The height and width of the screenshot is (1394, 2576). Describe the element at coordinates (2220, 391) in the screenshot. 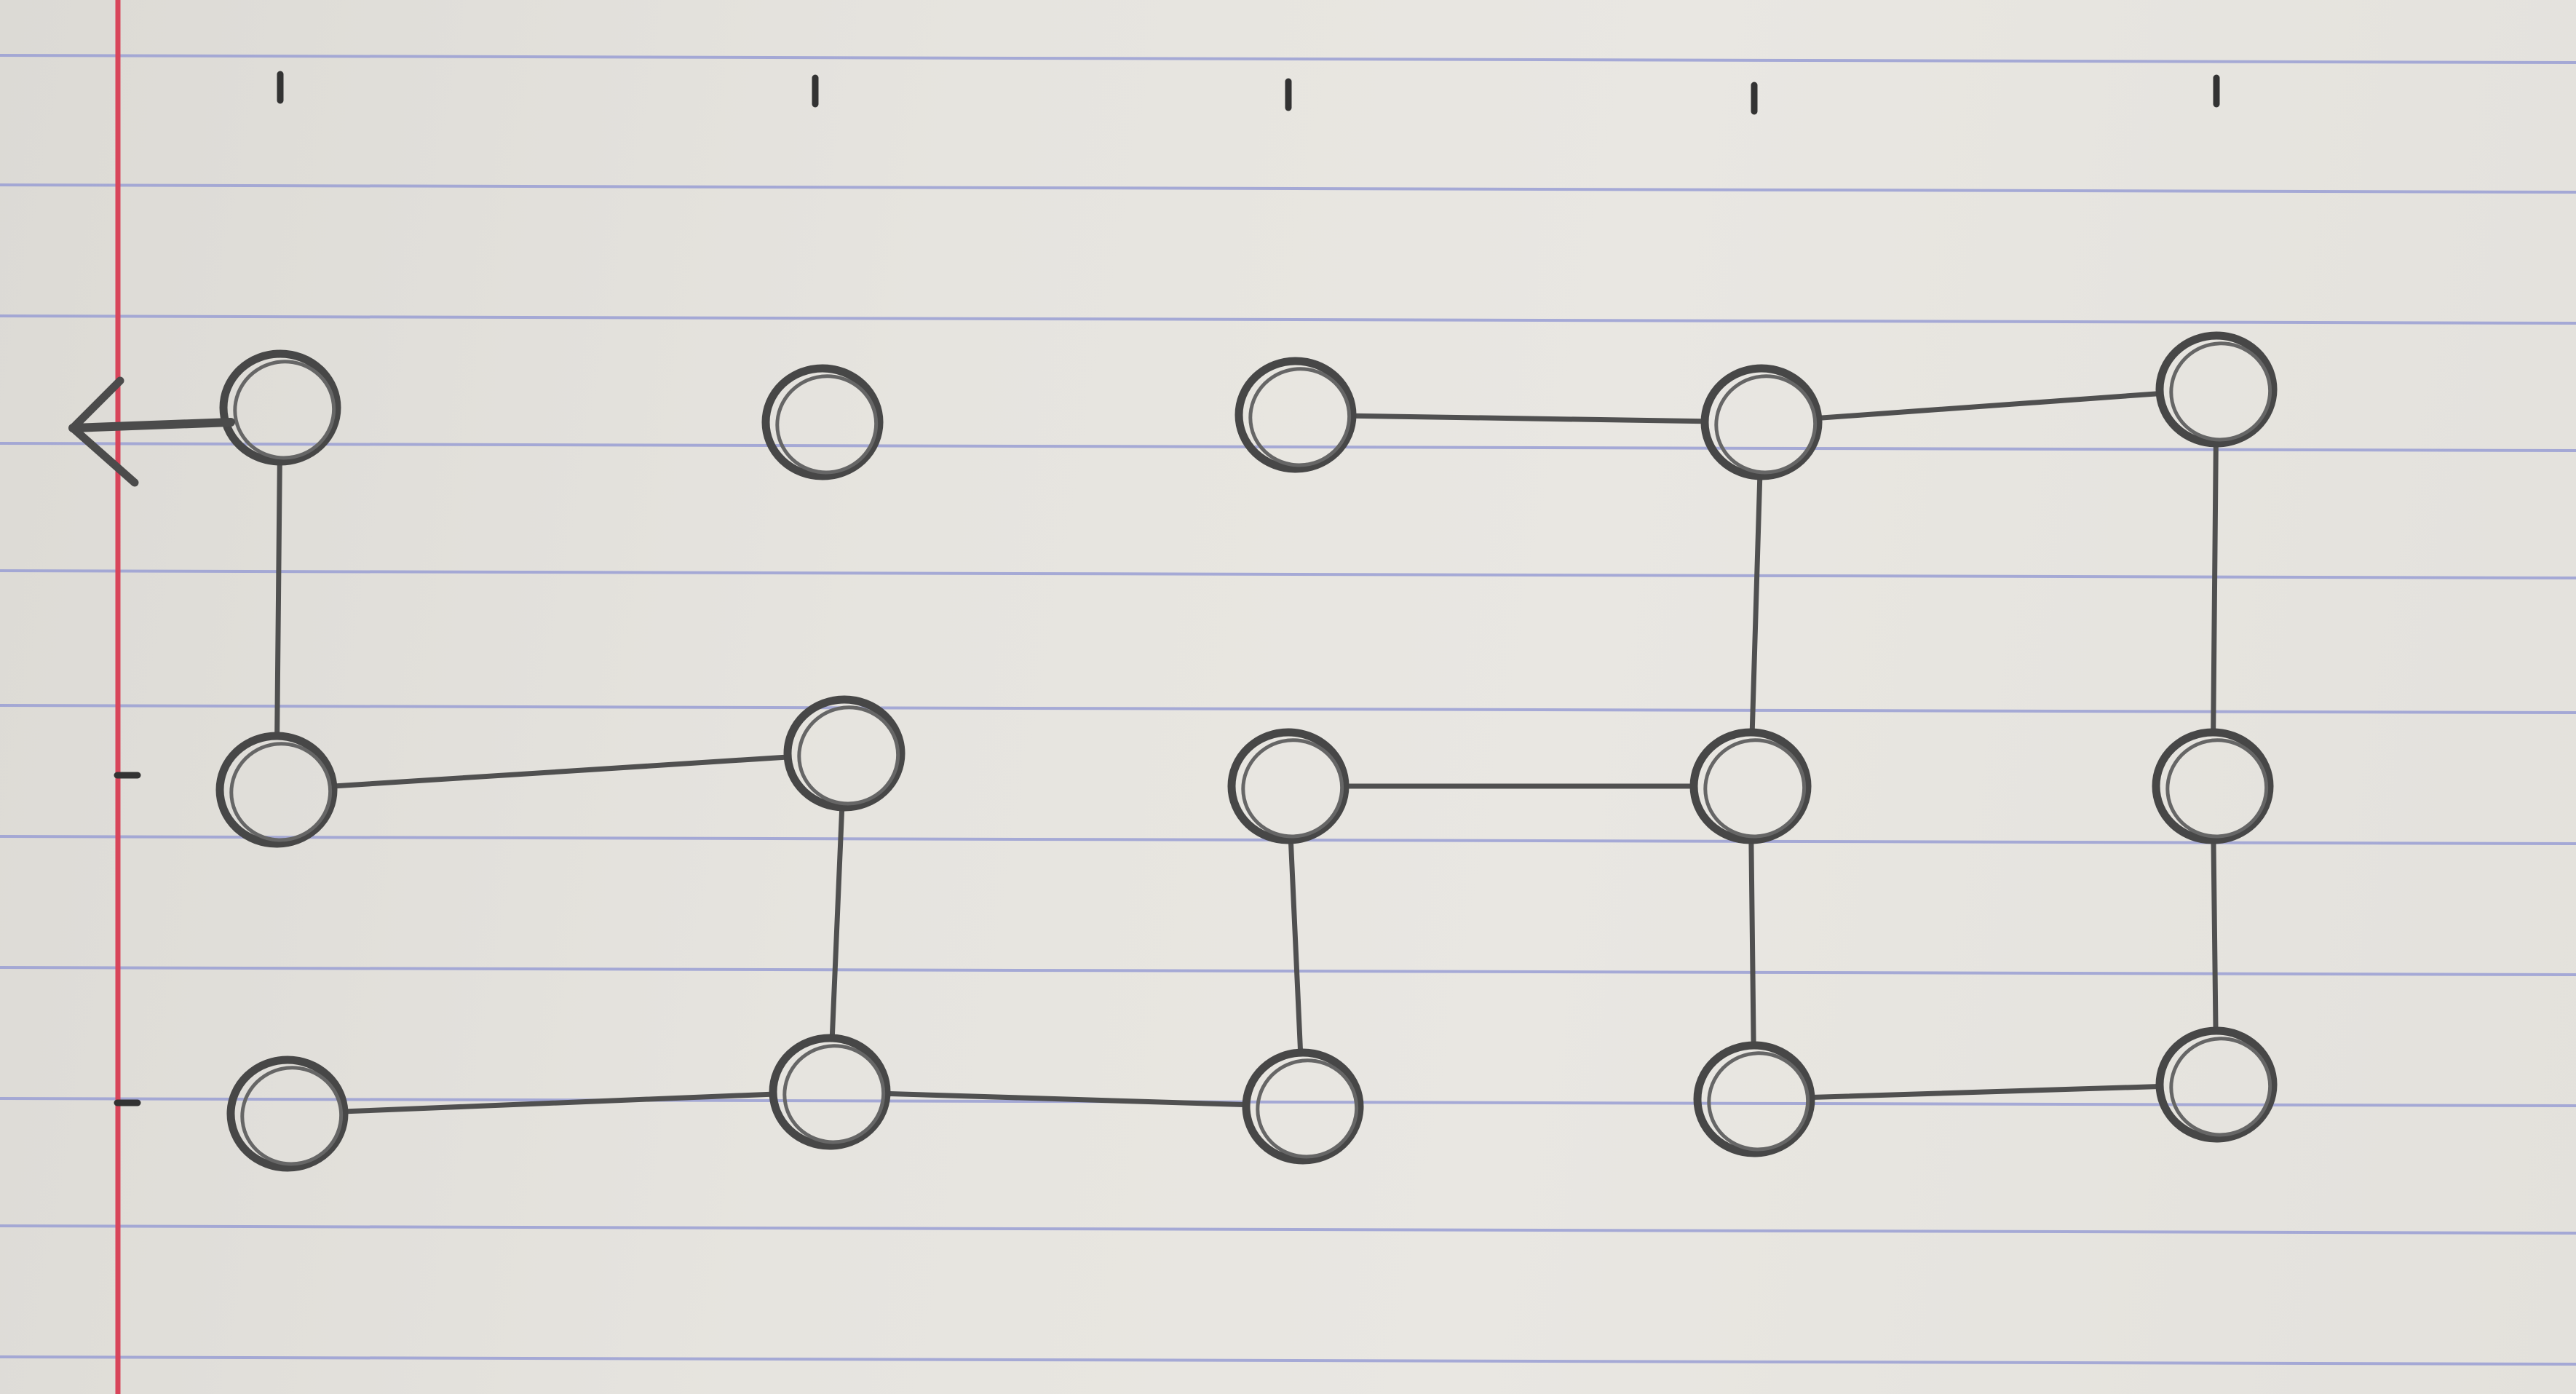

I see `node-r1c5-inner` at that location.